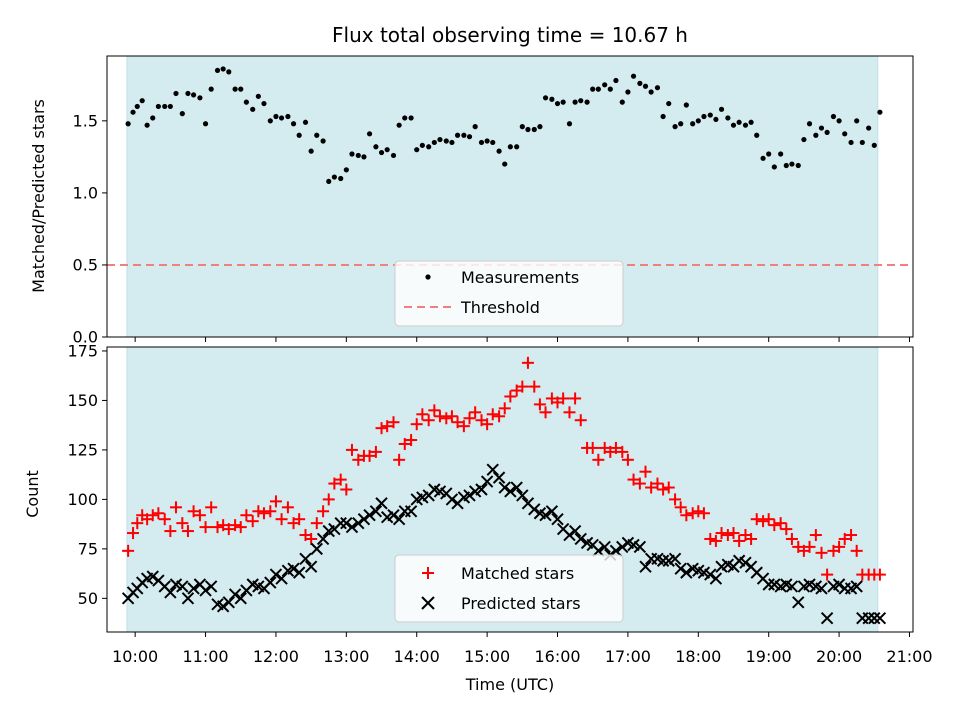 The image size is (960, 720). Describe the element at coordinates (428, 603) in the screenshot. I see `legend-predicted-marker` at that location.